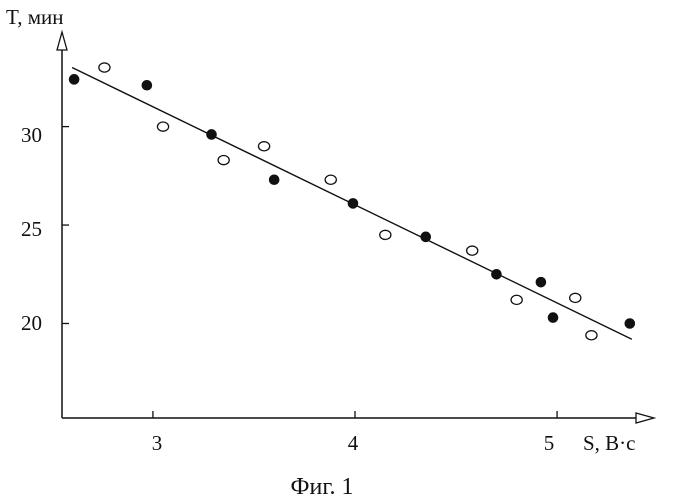  I want to click on y-tick-label: 25, so click(31, 229).